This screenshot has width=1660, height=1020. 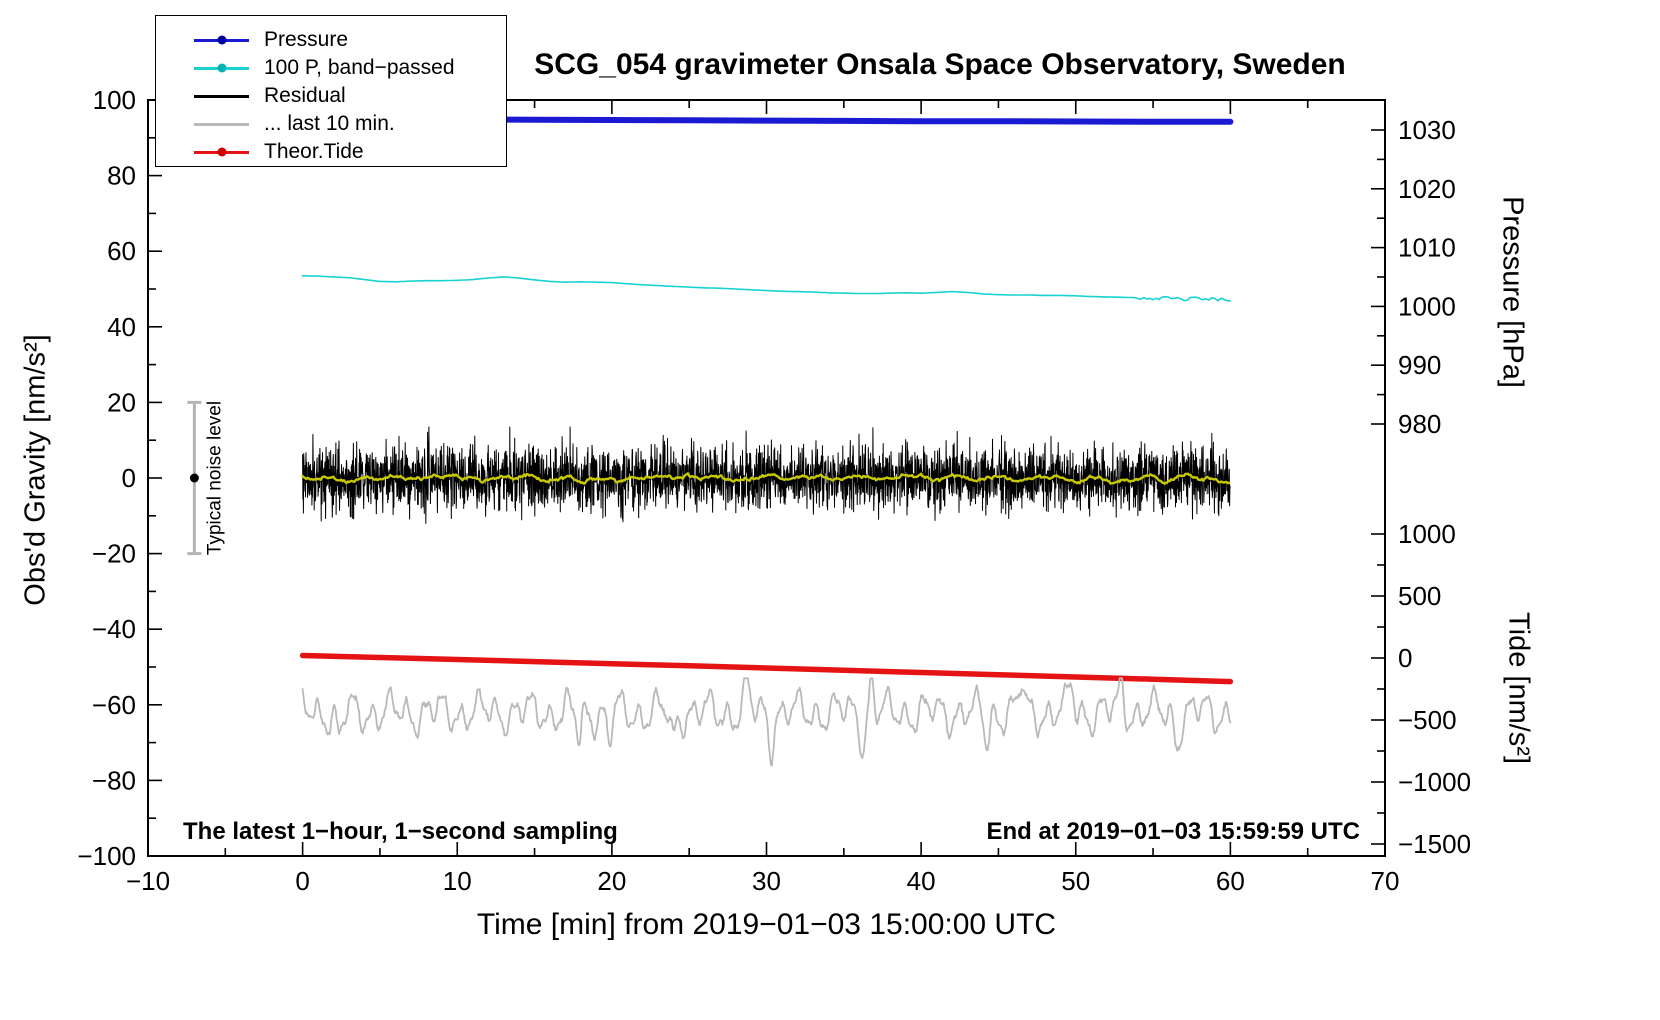 I want to click on x-tick-label: 40, so click(x=921, y=881).